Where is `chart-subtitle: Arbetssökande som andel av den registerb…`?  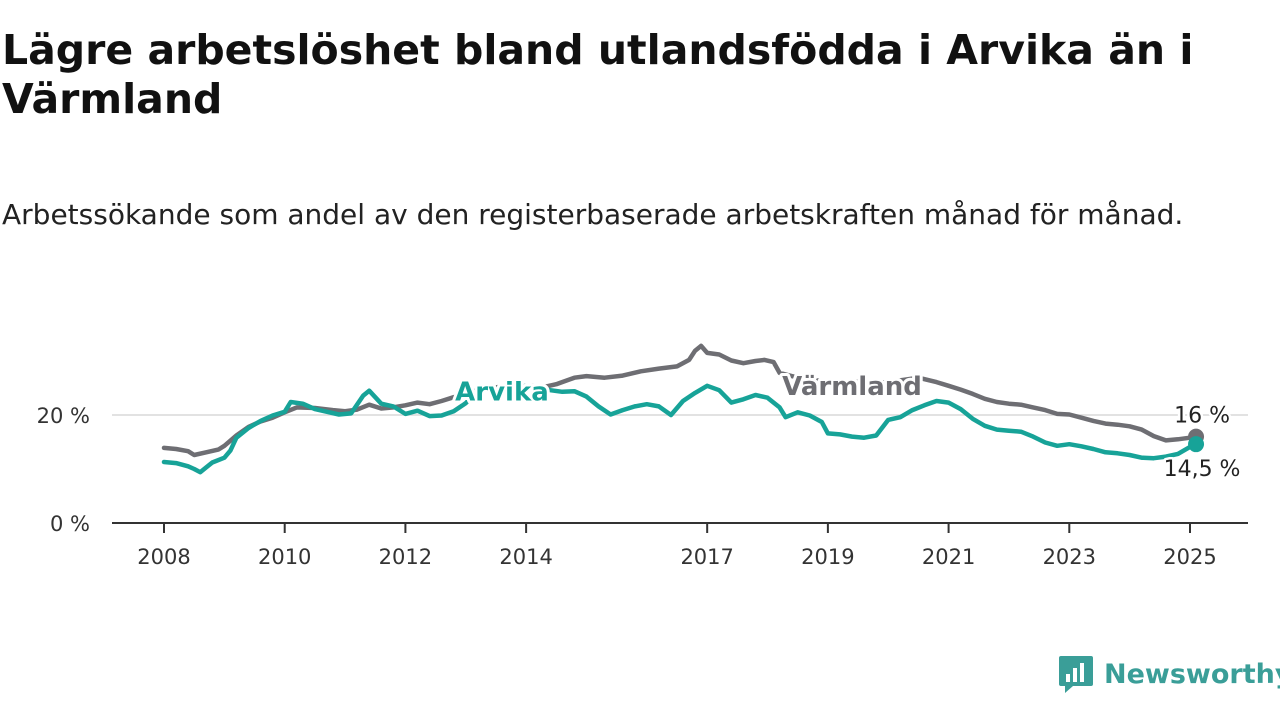
chart-subtitle: Arbetssökande som andel av den registerb… is located at coordinates (593, 214).